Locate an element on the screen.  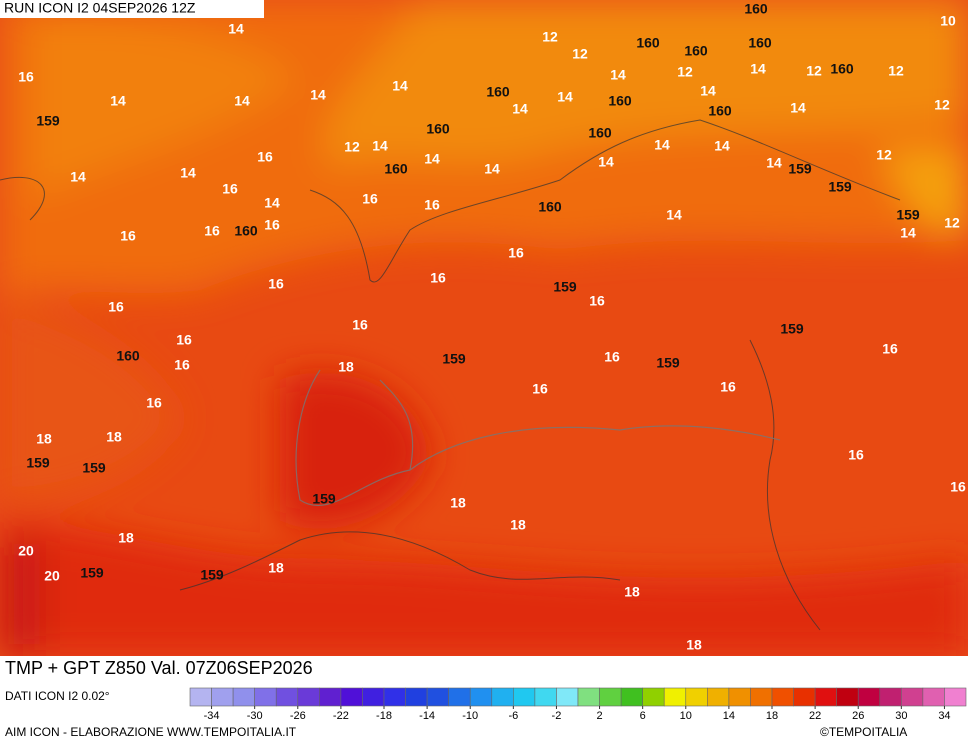
temperature-label: 20 is located at coordinates (52, 576).